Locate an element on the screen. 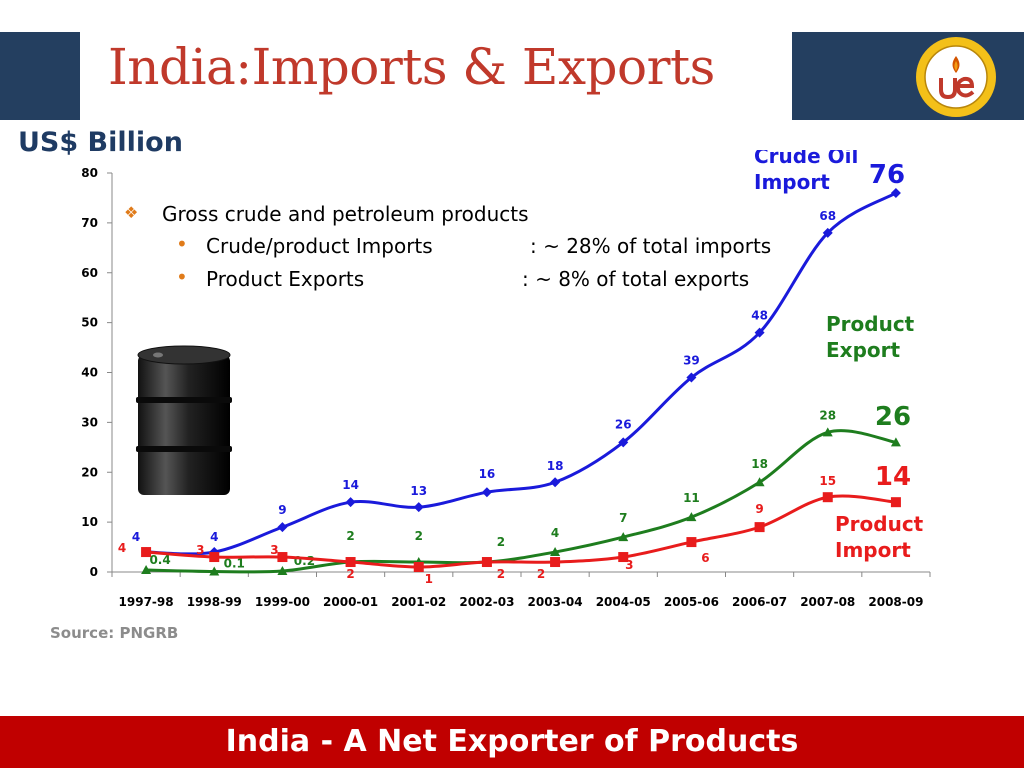 This screenshot has width=1024, height=768. data-label-export: 11 is located at coordinates (691, 498).